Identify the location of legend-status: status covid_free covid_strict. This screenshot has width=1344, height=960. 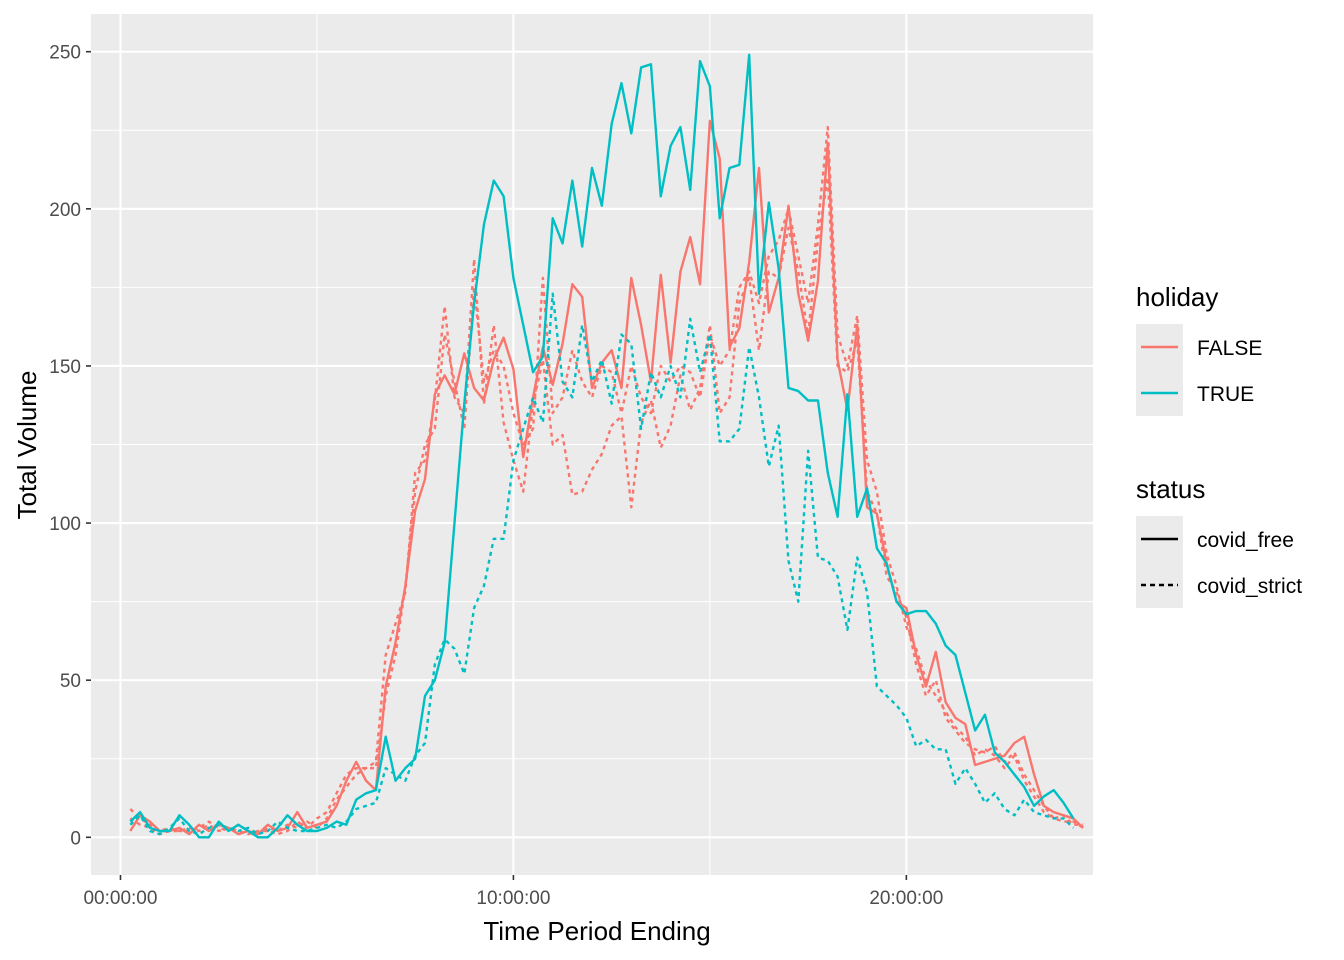
(1219, 541).